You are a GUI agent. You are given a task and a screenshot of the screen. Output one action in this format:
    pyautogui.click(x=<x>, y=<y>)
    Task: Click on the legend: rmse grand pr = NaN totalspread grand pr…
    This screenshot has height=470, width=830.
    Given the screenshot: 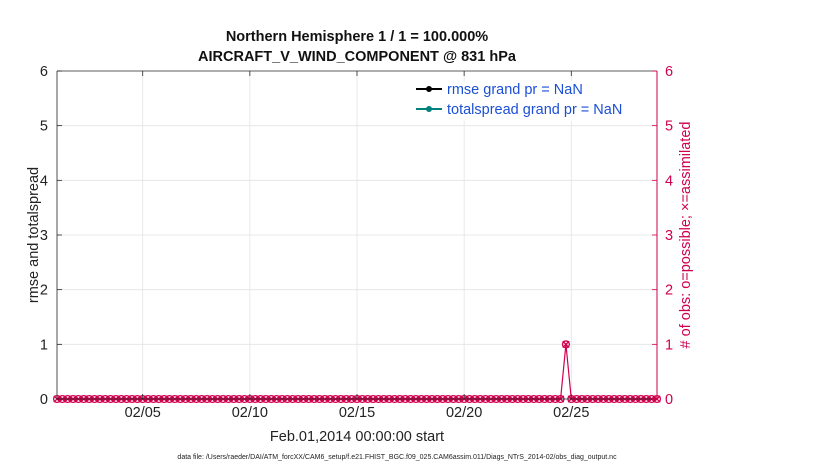 What is the action you would take?
    pyautogui.click(x=531, y=101)
    